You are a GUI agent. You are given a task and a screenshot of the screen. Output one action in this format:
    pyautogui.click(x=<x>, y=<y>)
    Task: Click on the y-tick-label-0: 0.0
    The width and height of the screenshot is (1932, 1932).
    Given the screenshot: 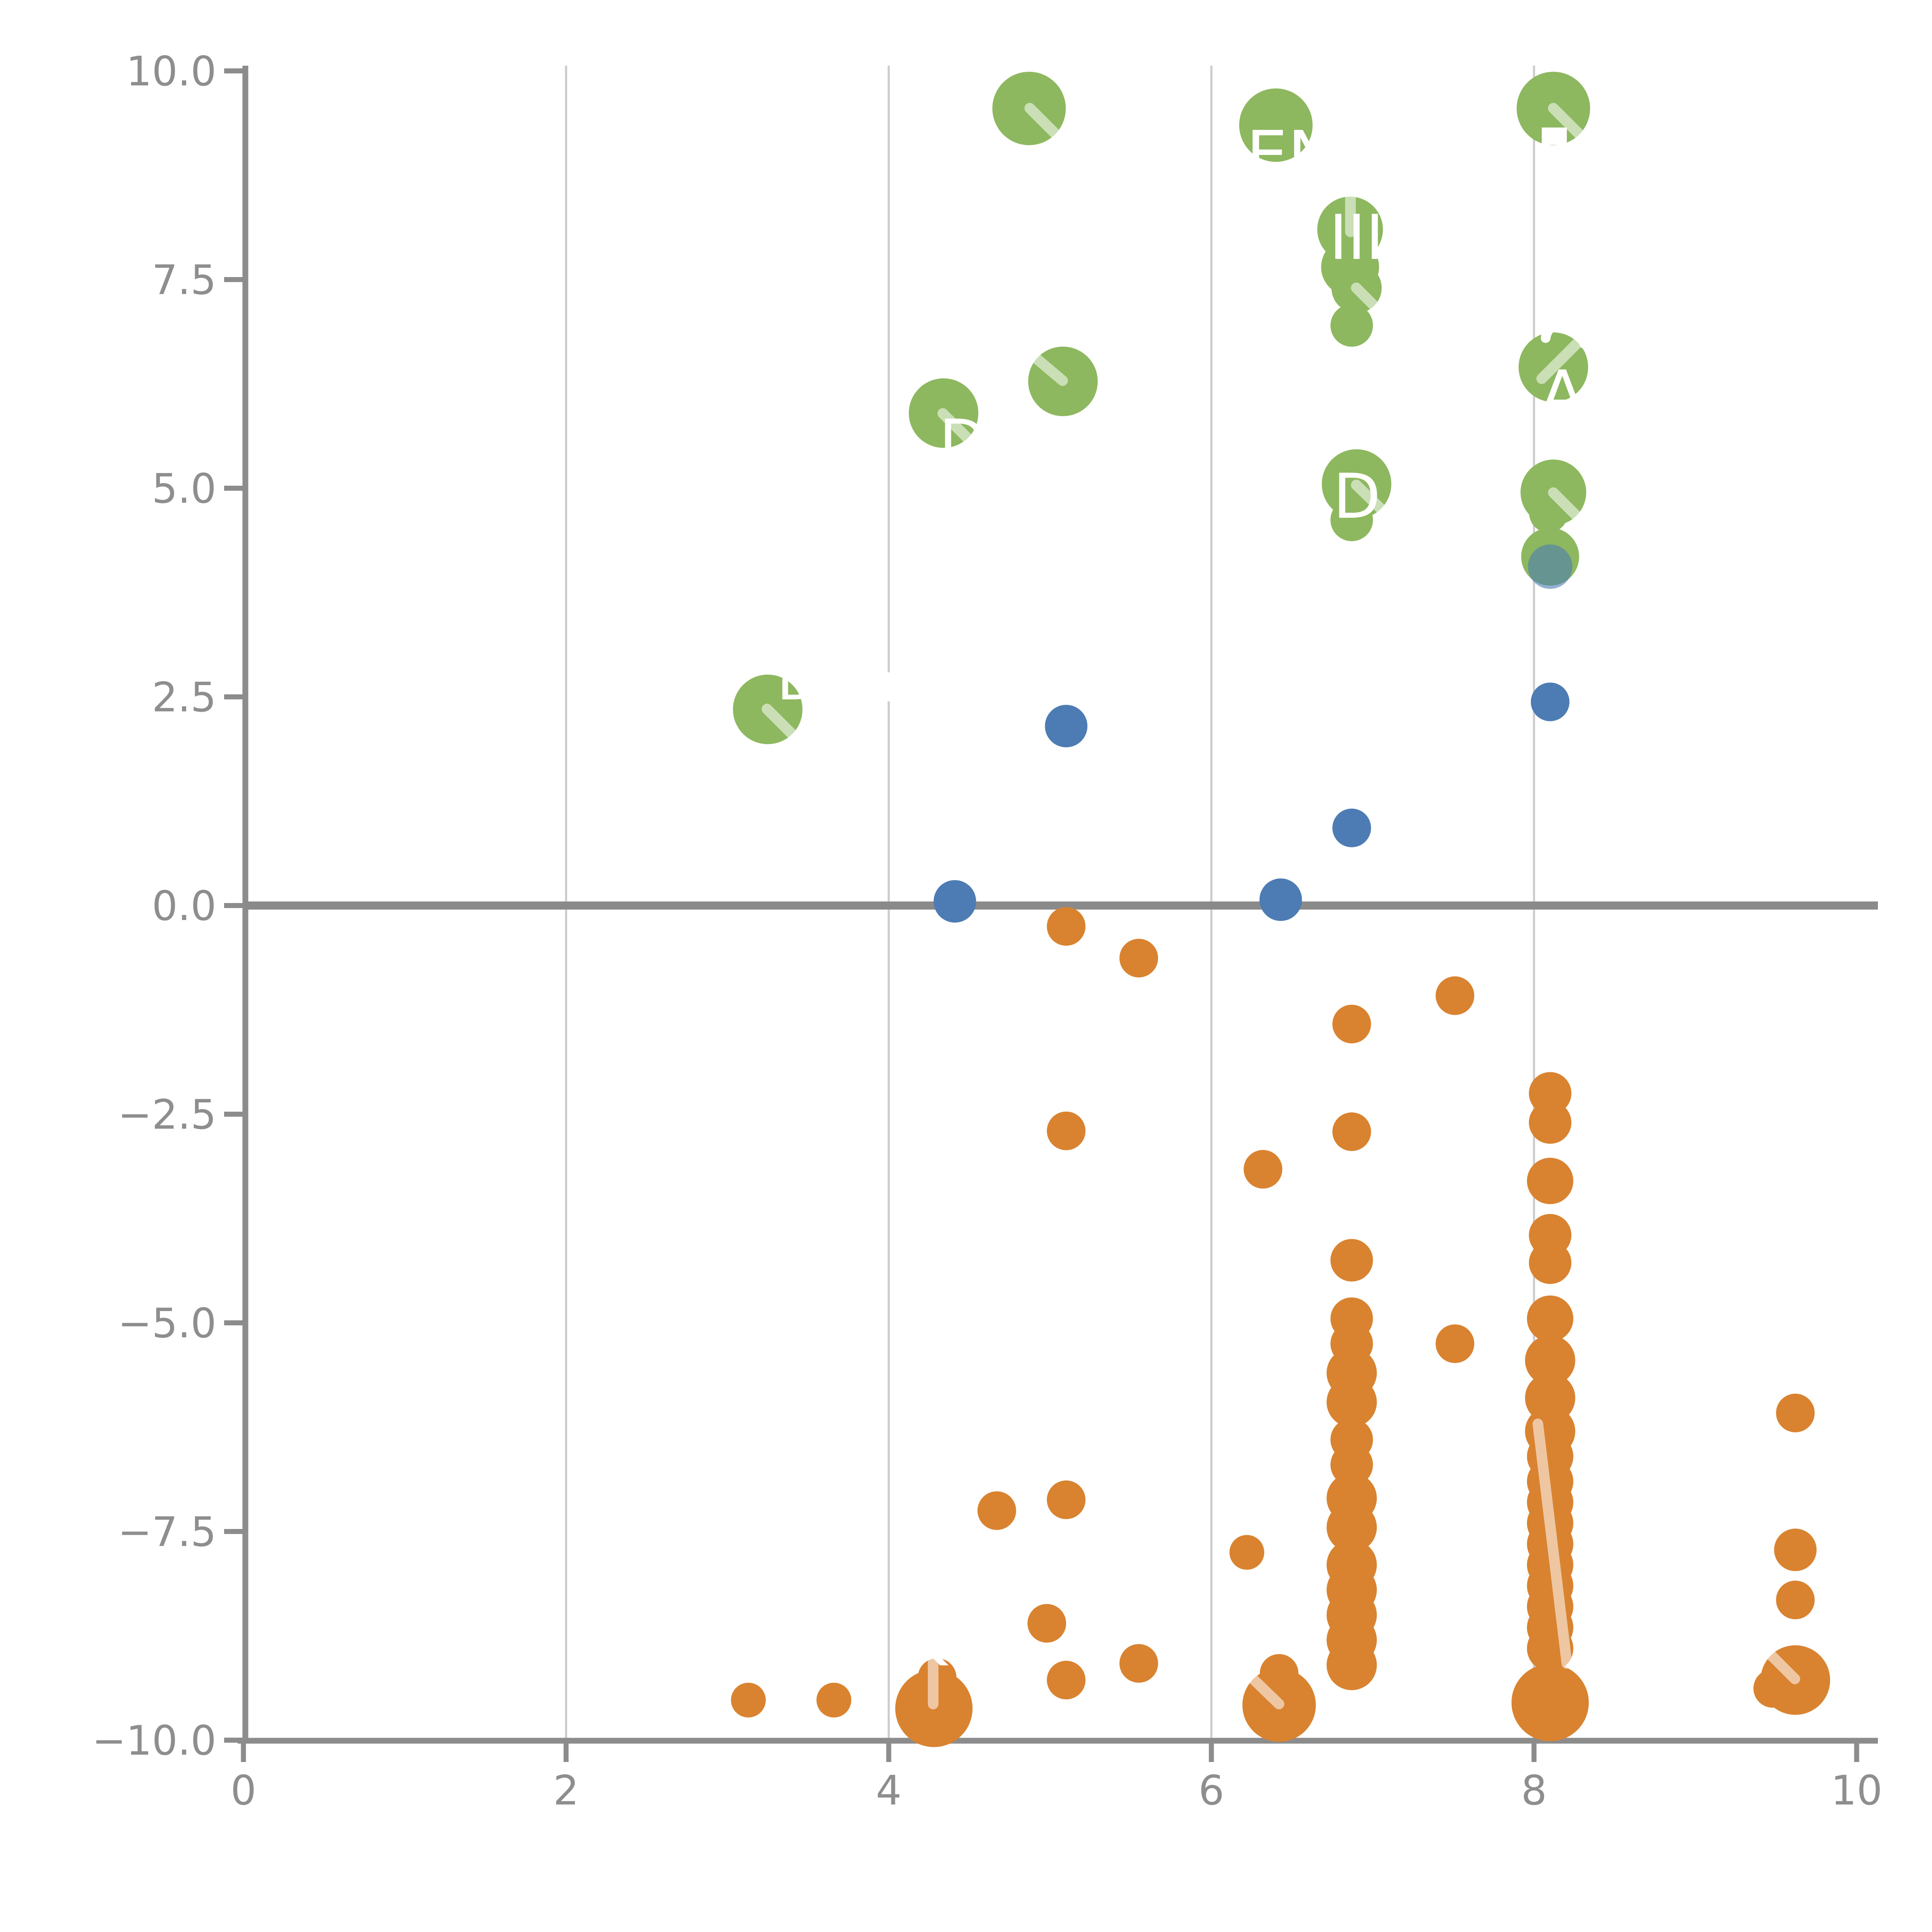 What is the action you would take?
    pyautogui.click(x=184, y=907)
    